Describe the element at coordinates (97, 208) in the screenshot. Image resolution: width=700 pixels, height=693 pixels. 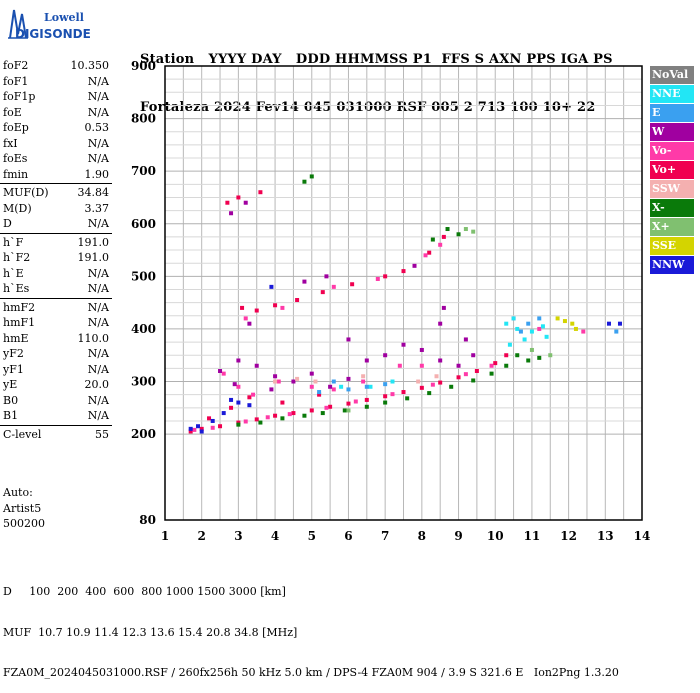
I see `param-value: 3.37` at that location.